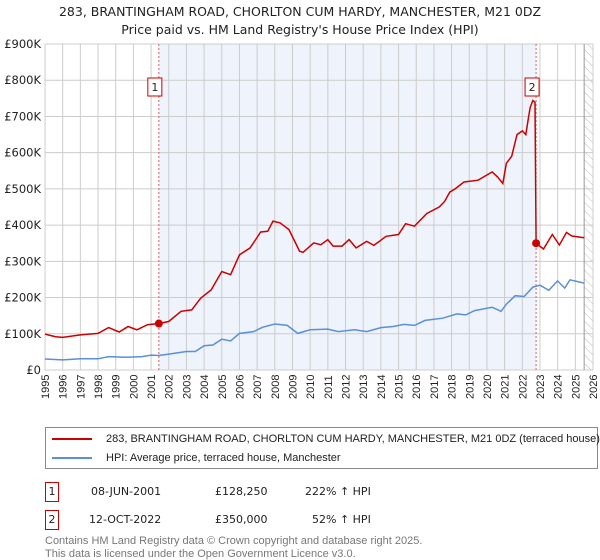 The width and height of the screenshot is (600, 560). What do you see at coordinates (99, 387) in the screenshot?
I see `x-tick-label: 1998` at bounding box center [99, 387].